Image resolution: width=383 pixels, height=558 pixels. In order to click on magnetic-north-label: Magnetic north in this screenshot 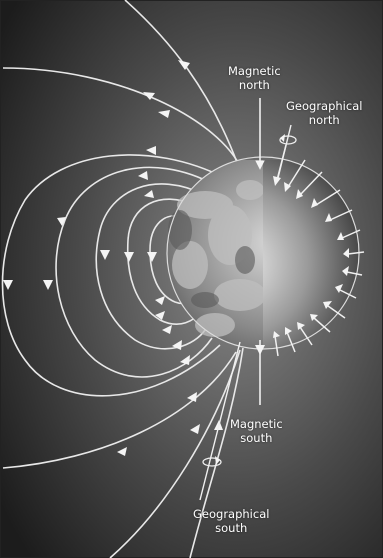, I will do `click(254, 78)`.